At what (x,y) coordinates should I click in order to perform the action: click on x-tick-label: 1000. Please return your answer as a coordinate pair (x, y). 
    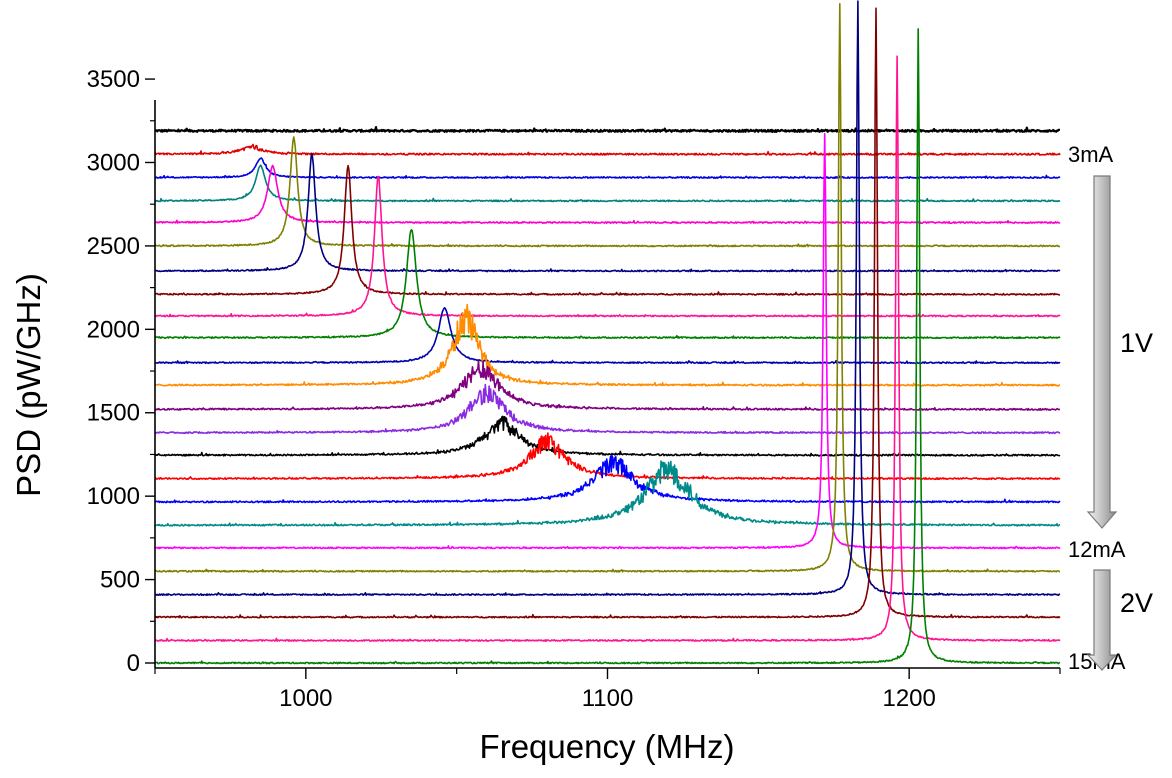
    Looking at the image, I should click on (305, 698).